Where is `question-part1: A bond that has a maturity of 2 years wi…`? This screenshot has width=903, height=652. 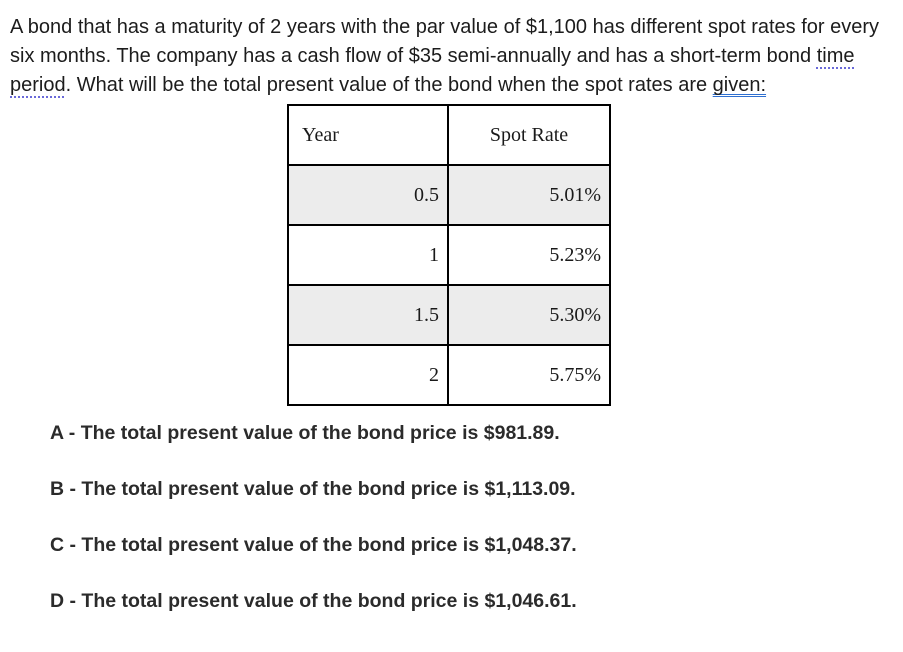 question-part1: A bond that has a maturity of 2 years wi… is located at coordinates (445, 41).